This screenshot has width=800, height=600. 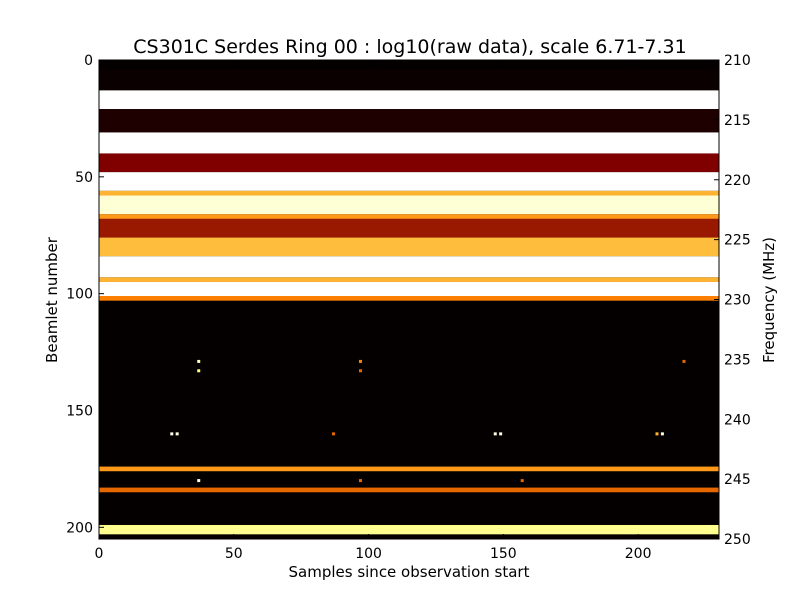 I want to click on y-tick-label-2: 100, so click(x=79, y=295).